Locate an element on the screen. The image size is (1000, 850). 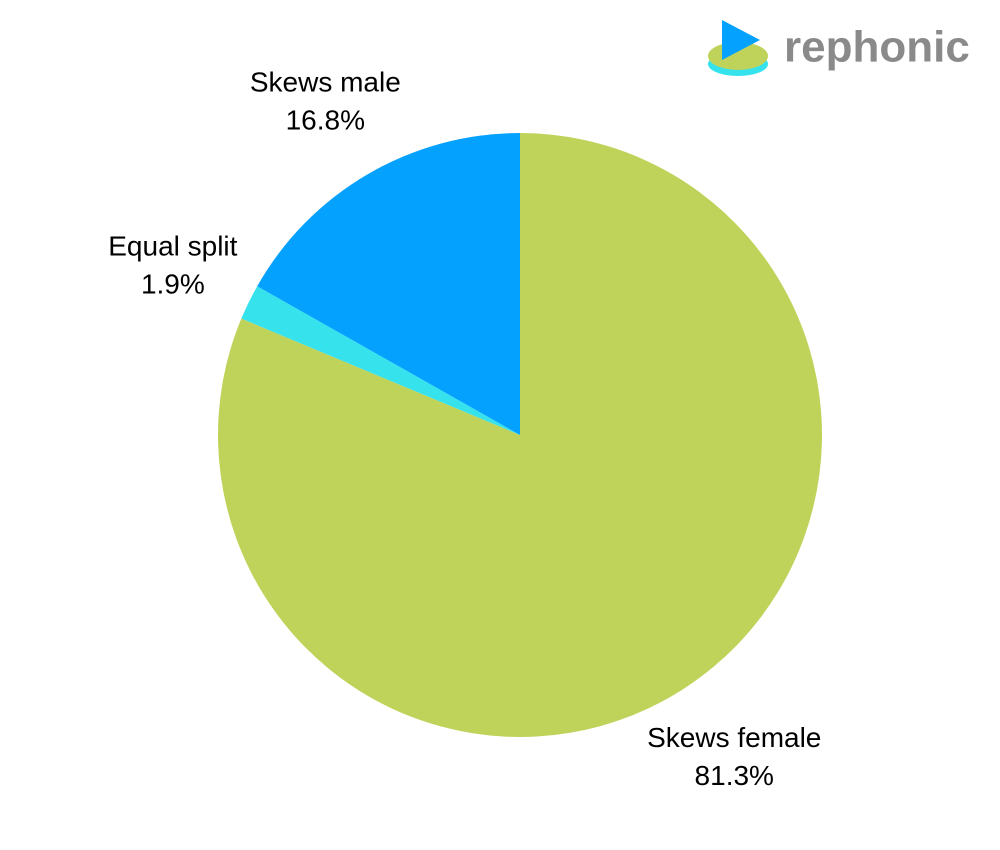
slice-value: 1.9% is located at coordinates (173, 283).